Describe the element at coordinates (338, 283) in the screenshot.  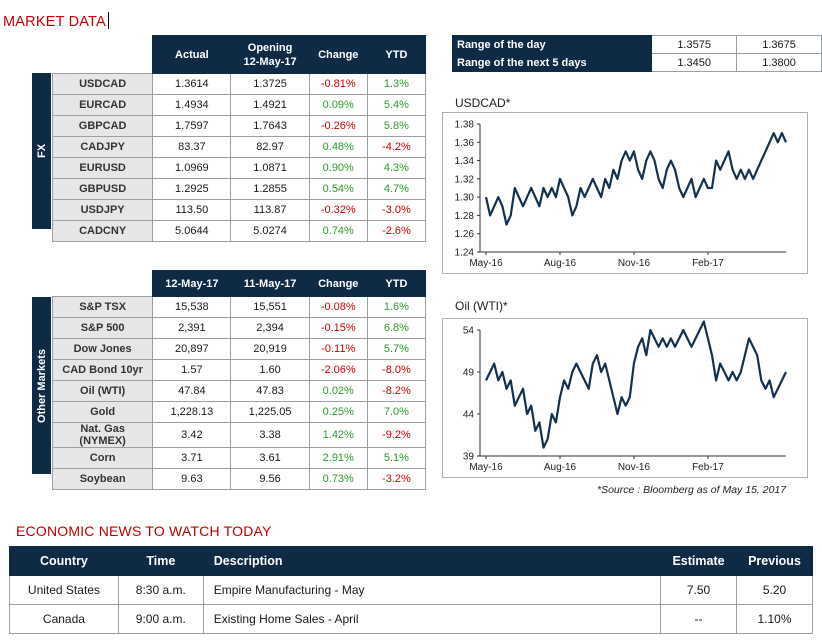
I see `other-header-change: Change` at that location.